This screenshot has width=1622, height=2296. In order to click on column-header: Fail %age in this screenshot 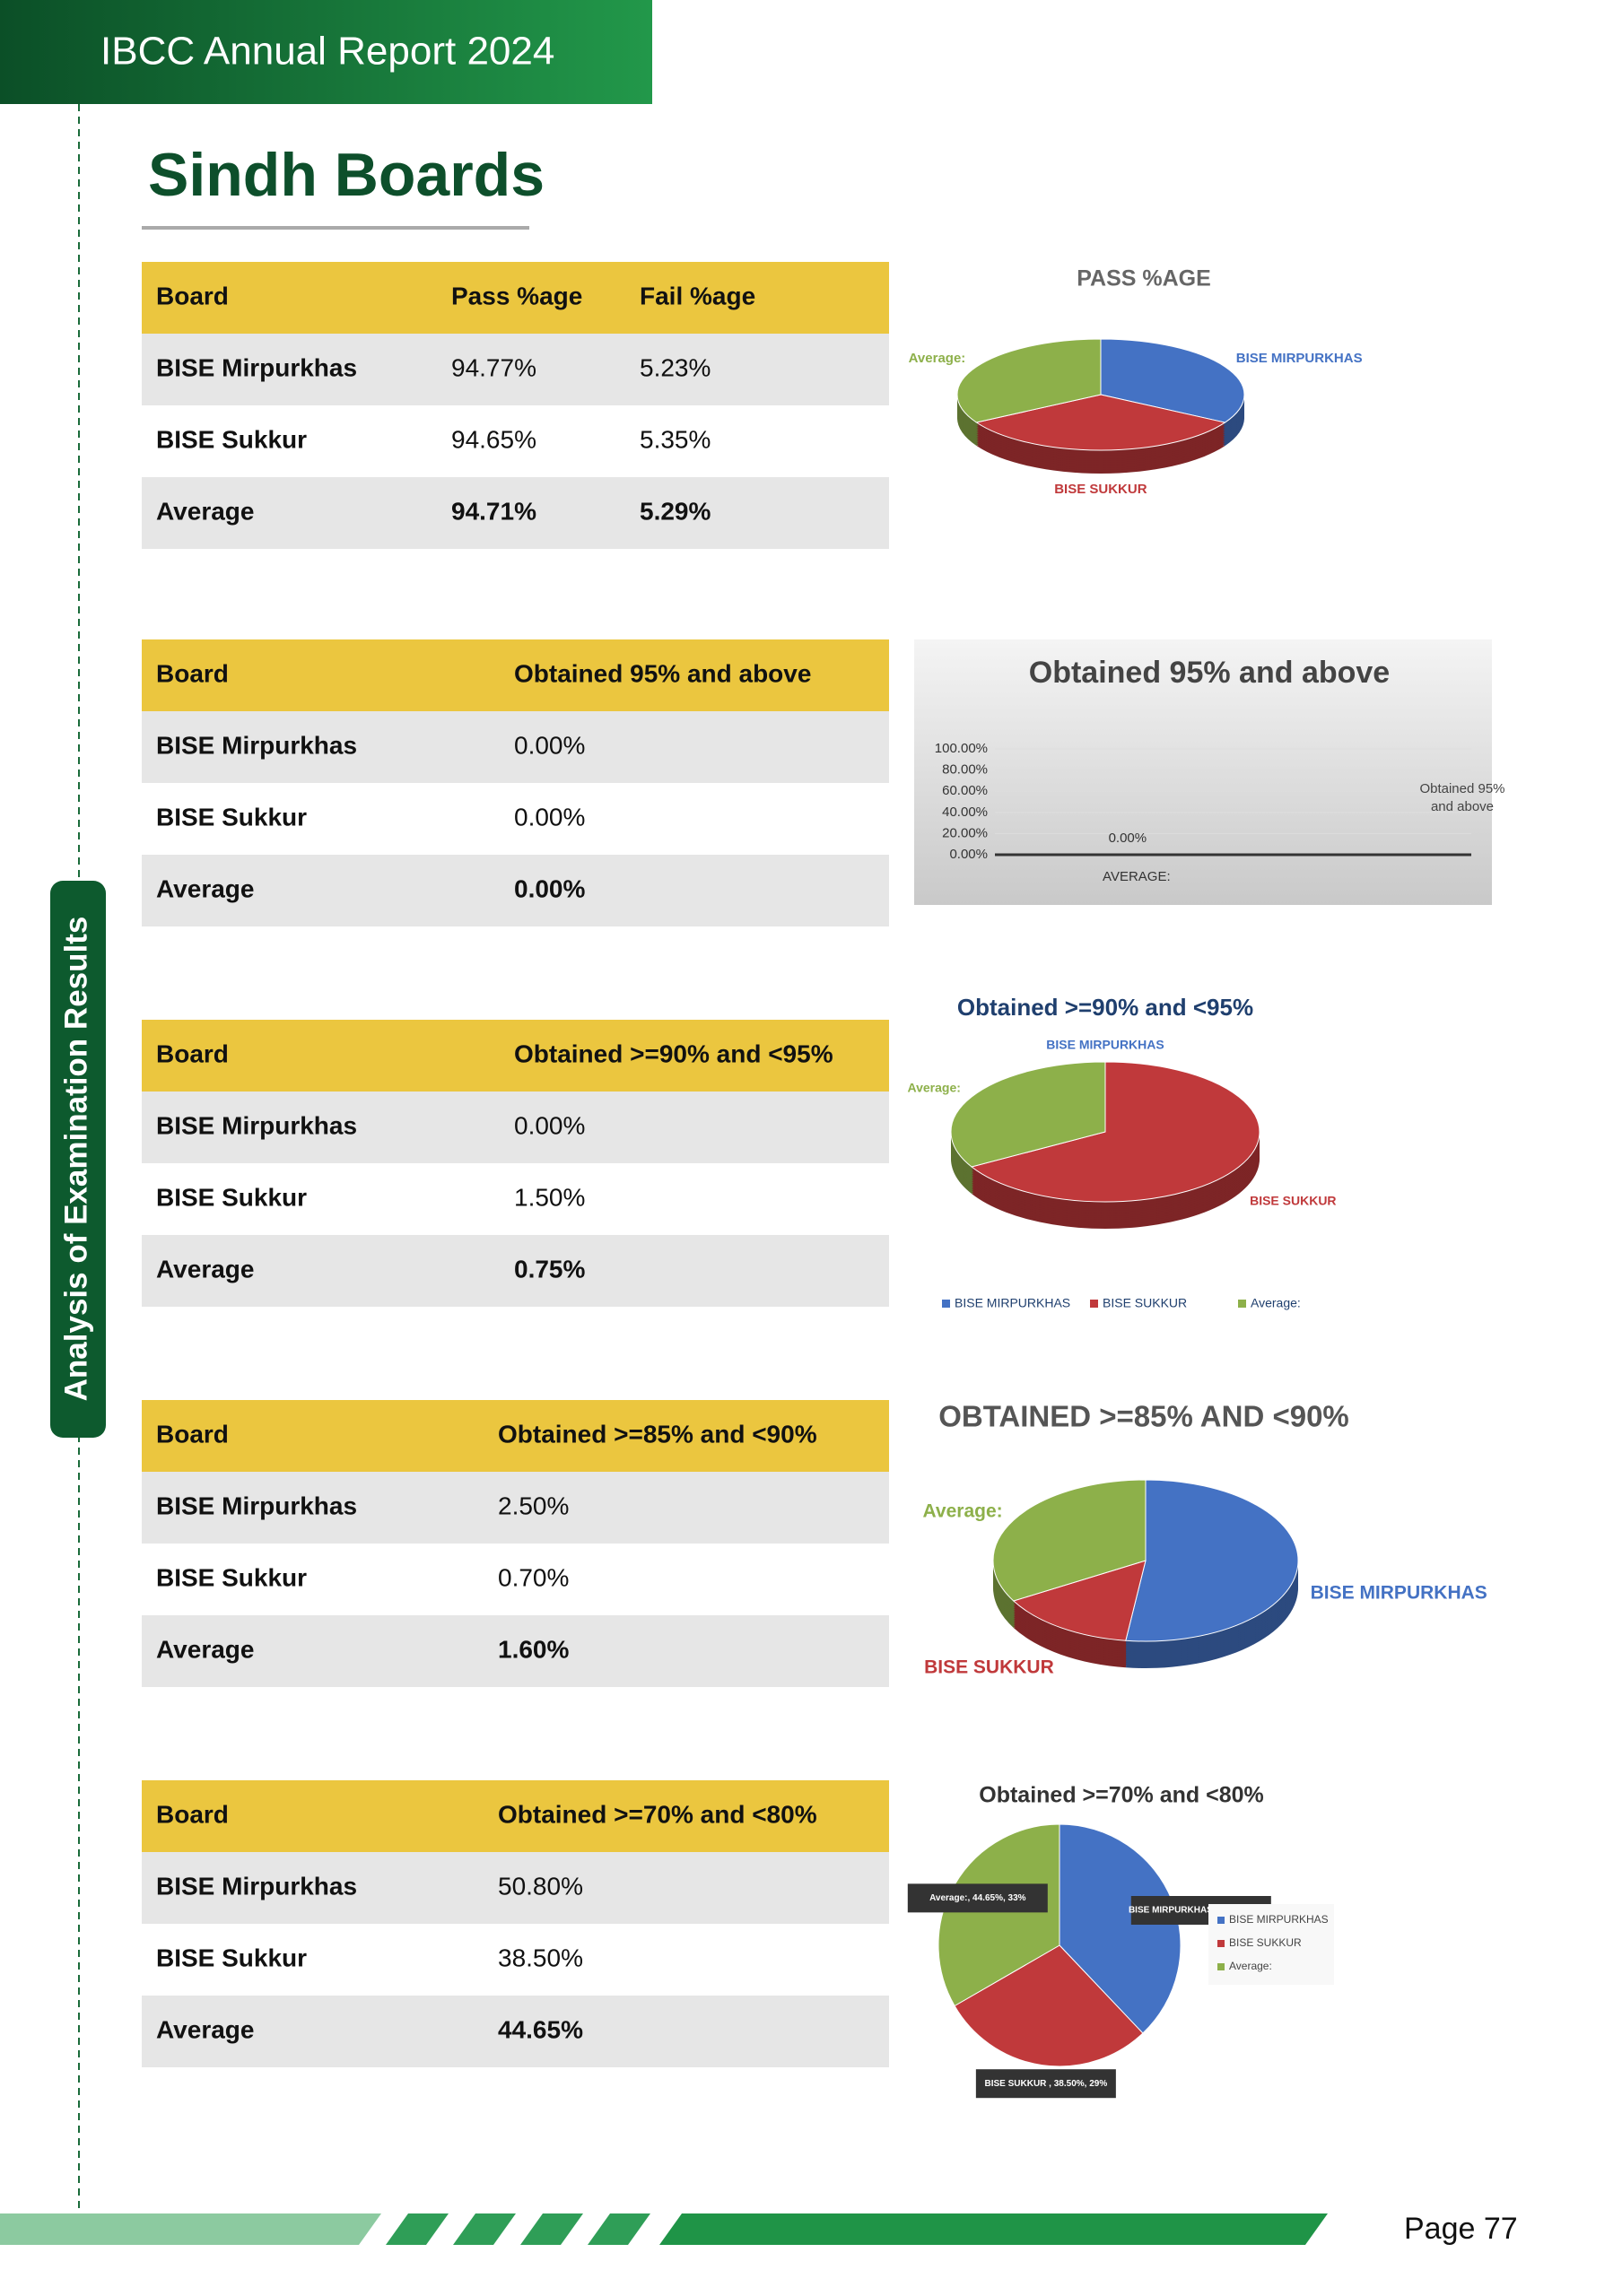, I will do `click(698, 295)`.